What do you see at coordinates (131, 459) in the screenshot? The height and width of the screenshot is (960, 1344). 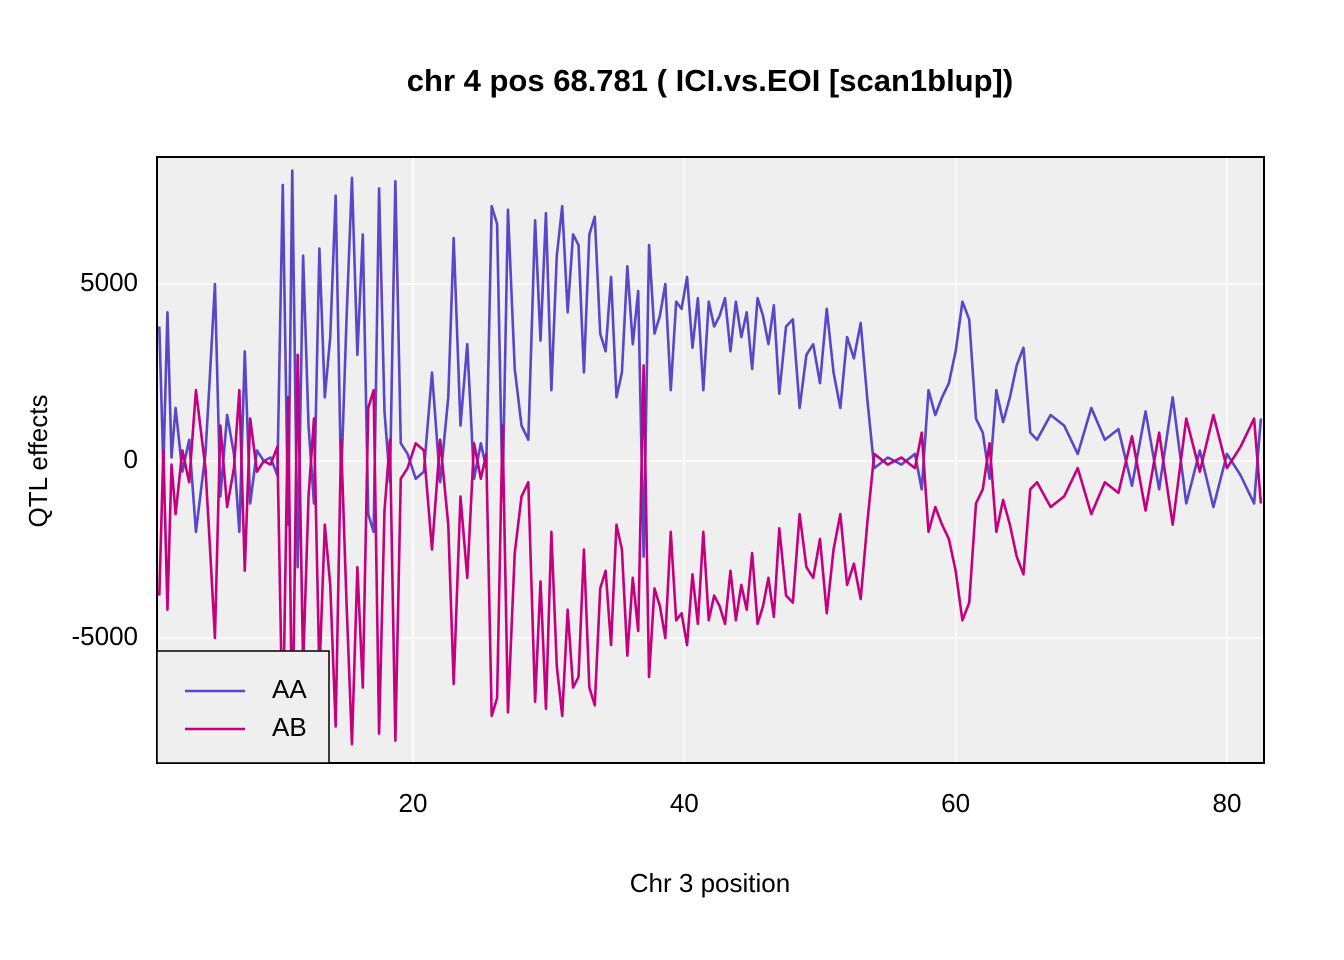 I see `y-tick-label: 0` at bounding box center [131, 459].